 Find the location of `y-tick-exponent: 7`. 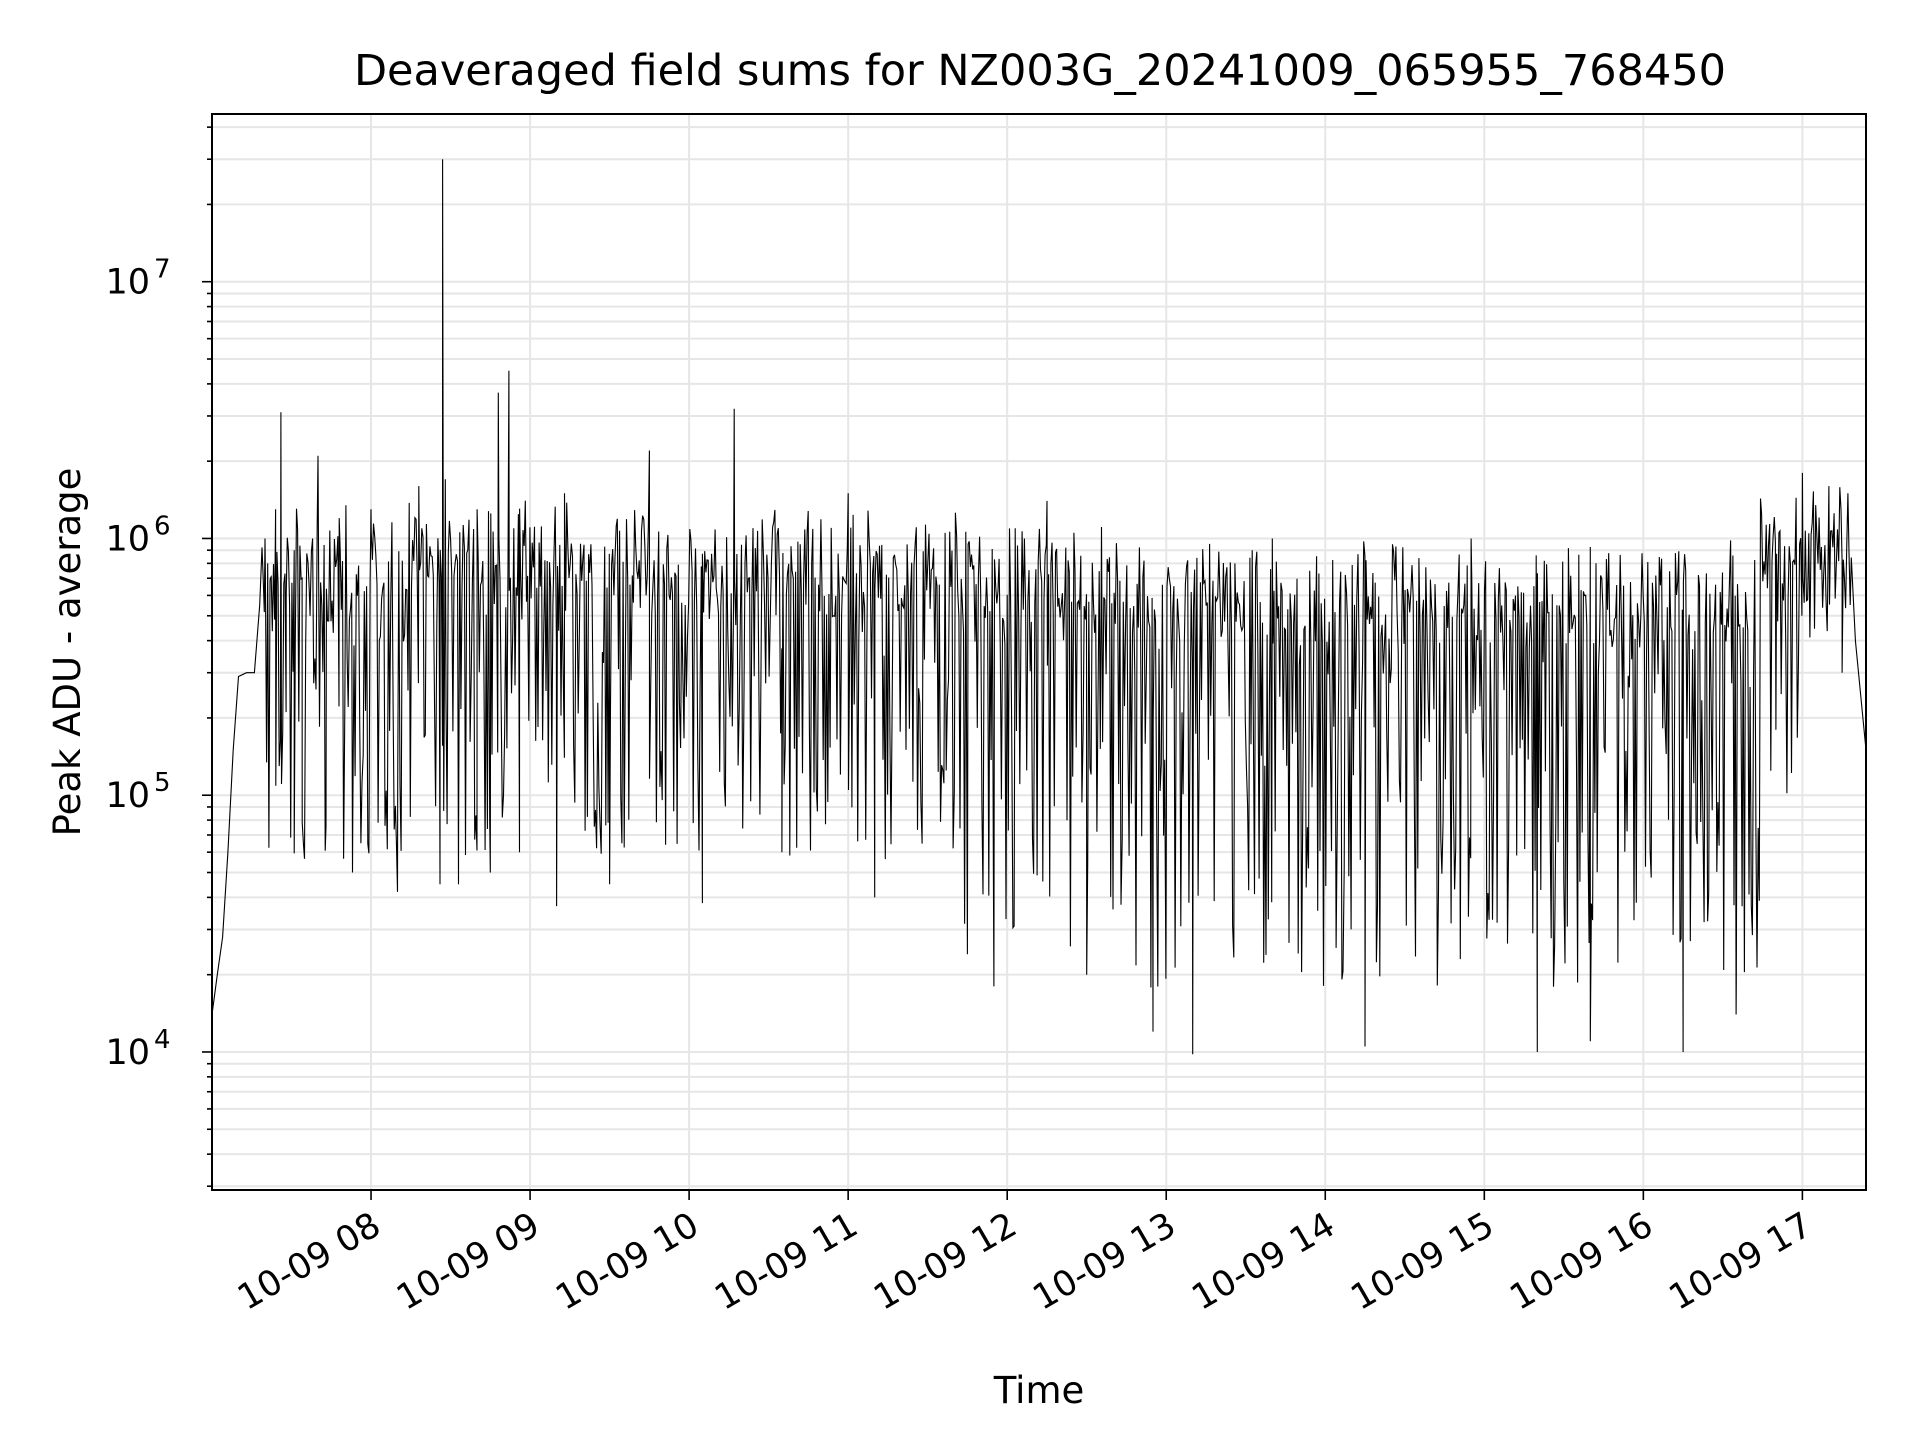

y-tick-exponent: 7 is located at coordinates (162, 270).